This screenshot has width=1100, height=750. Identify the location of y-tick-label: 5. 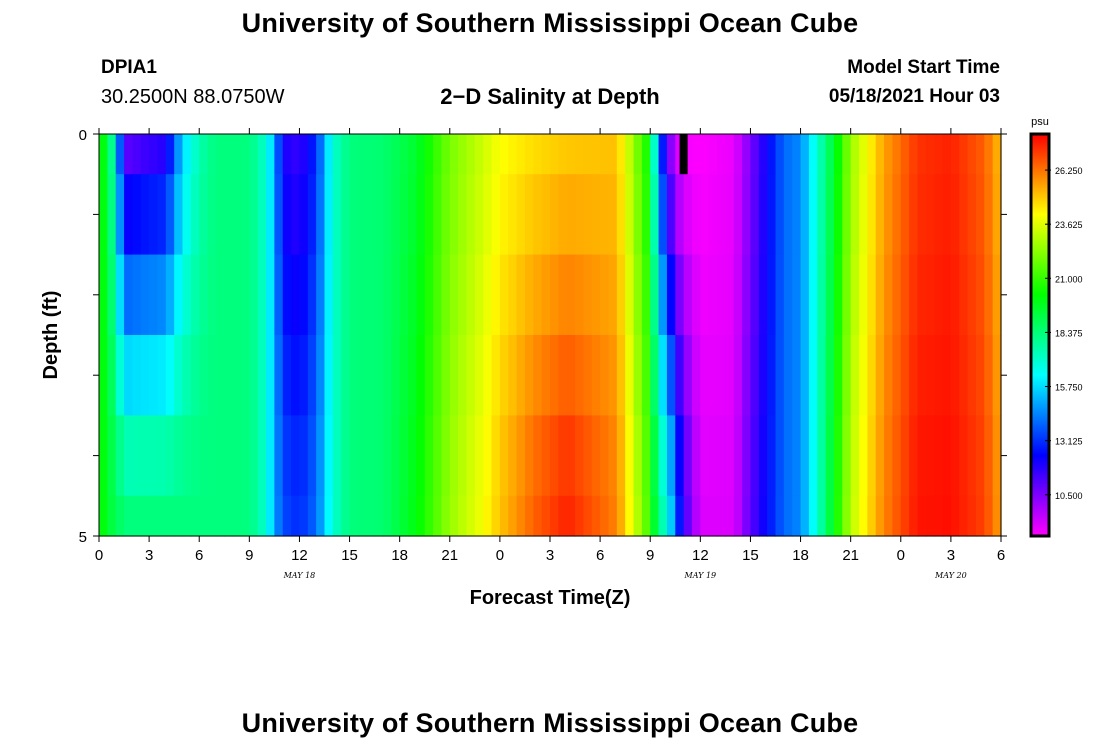
(83, 537).